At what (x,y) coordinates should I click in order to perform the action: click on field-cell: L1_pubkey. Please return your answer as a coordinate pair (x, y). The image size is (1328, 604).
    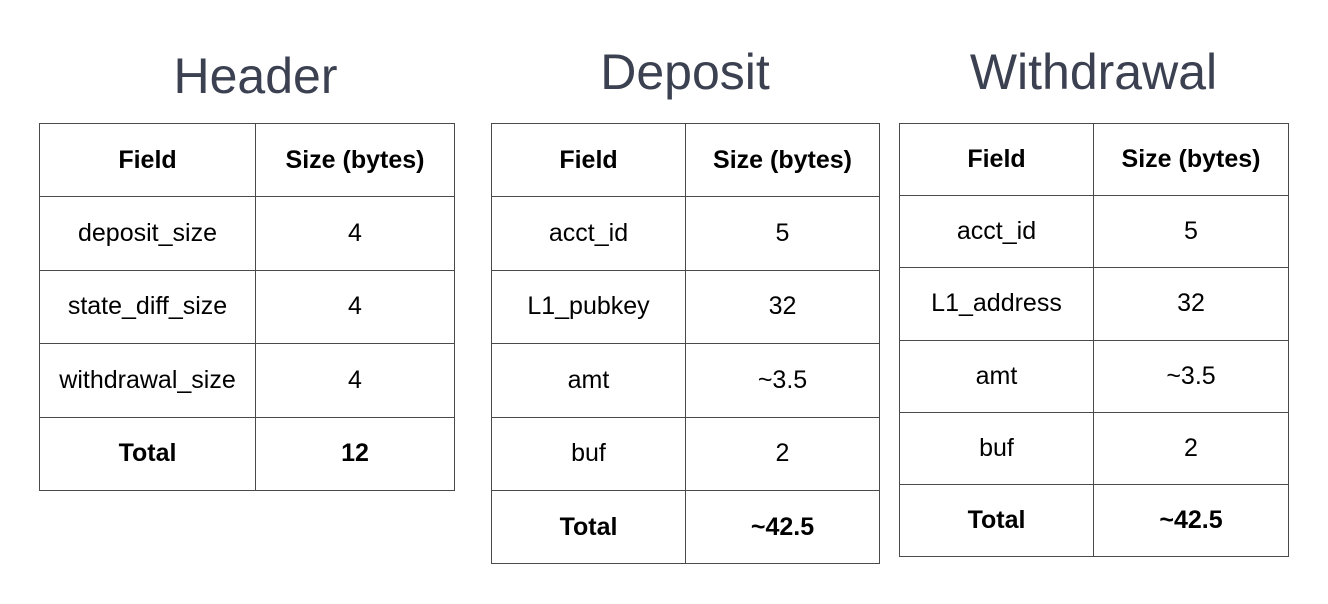
    Looking at the image, I should click on (588, 307).